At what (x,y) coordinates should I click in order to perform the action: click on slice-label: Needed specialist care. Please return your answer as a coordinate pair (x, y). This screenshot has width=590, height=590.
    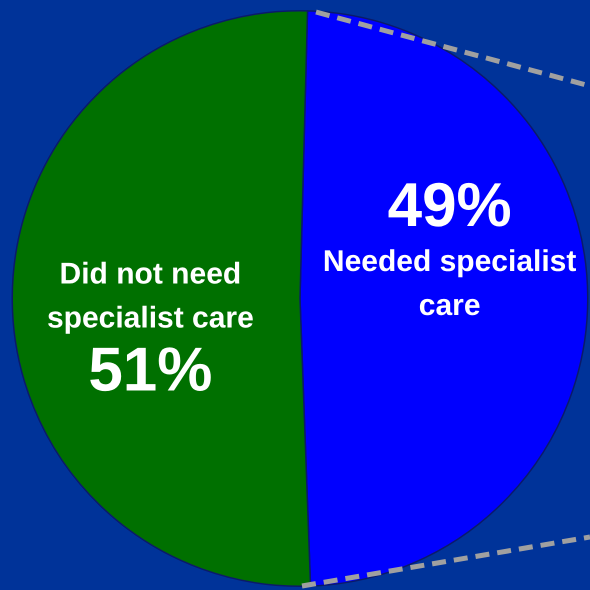
    Looking at the image, I should click on (449, 283).